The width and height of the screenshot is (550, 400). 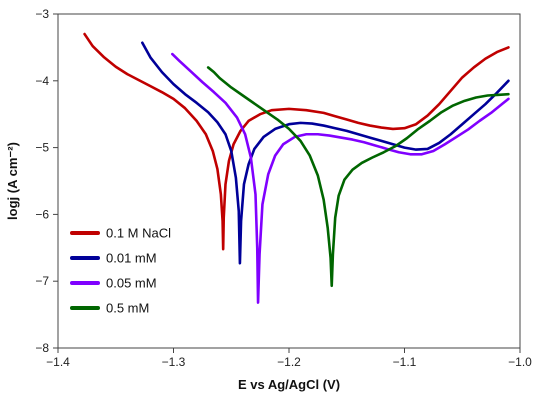 What do you see at coordinates (131, 258) in the screenshot?
I see `legend-label-1: 0.01 mM` at bounding box center [131, 258].